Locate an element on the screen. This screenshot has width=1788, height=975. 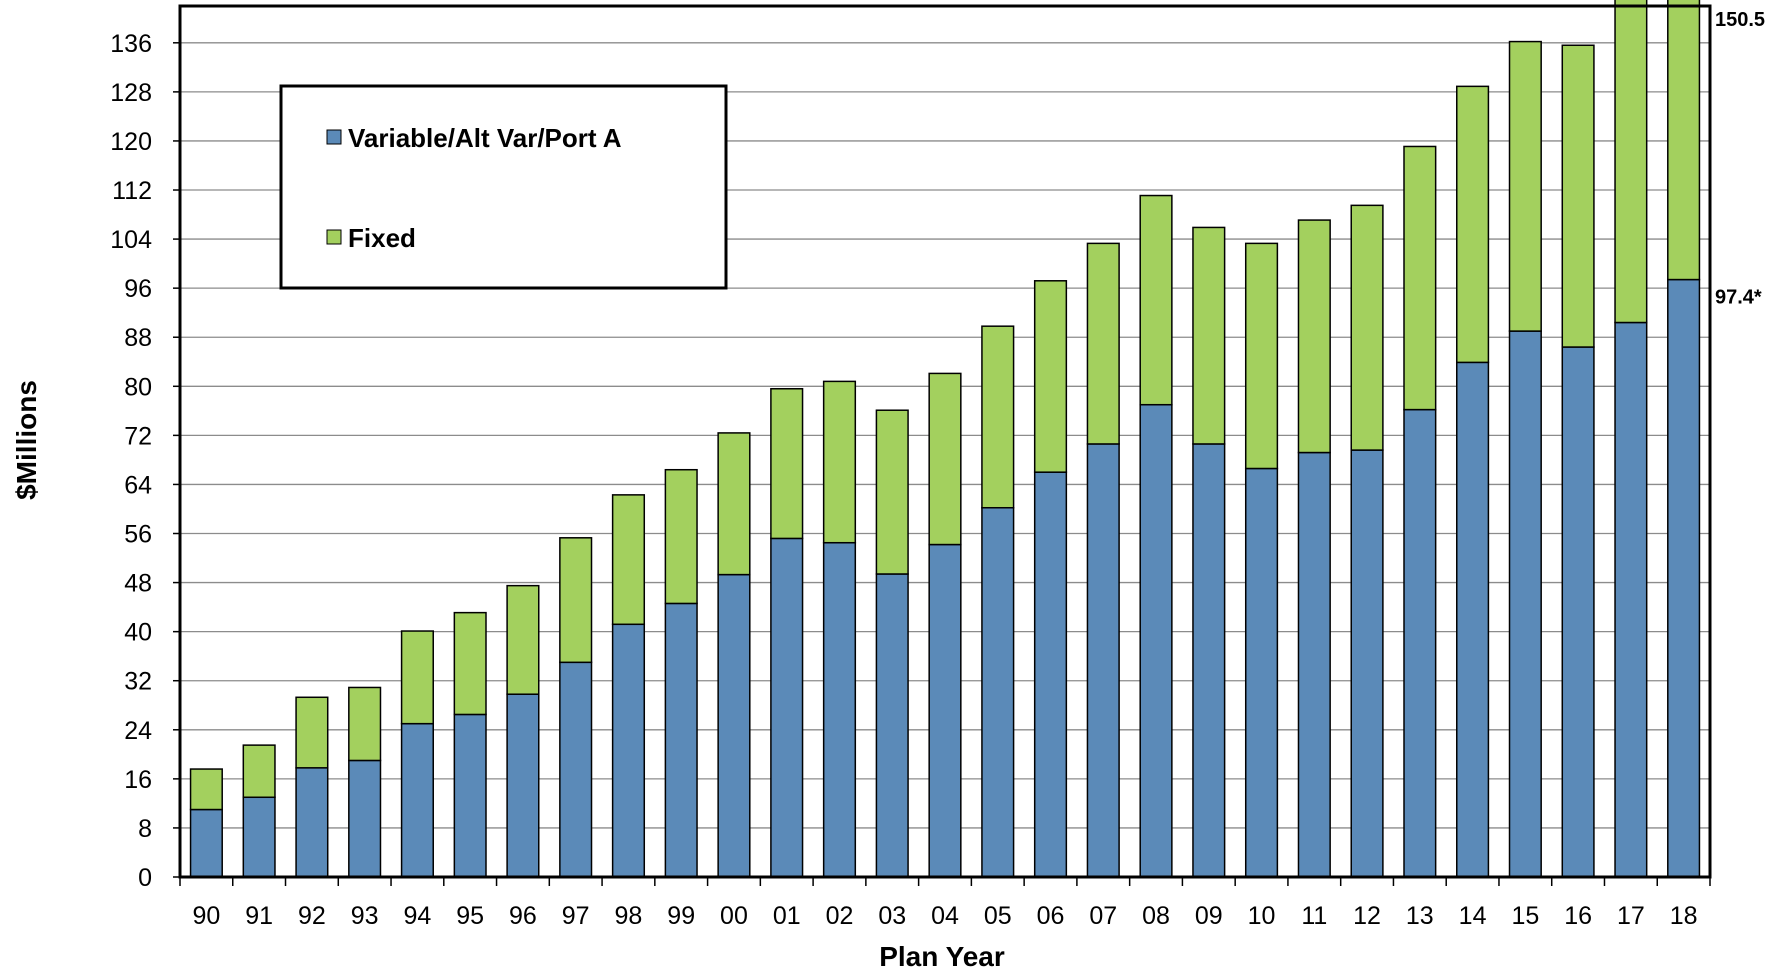
x-tick-label-04: 04 is located at coordinates (945, 916).